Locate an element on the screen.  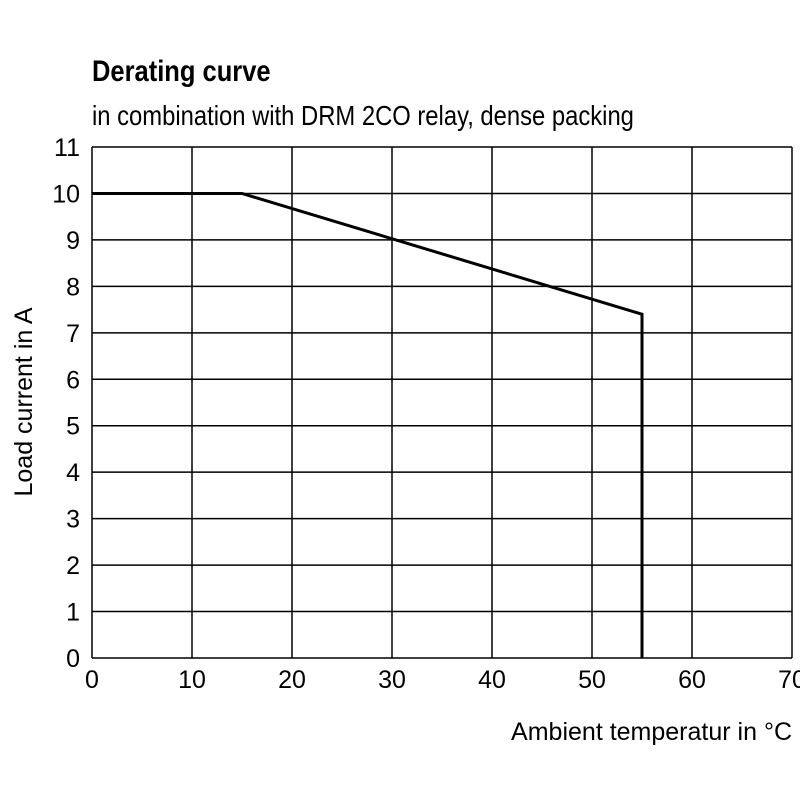
x-tick-label: 60 is located at coordinates (692, 680).